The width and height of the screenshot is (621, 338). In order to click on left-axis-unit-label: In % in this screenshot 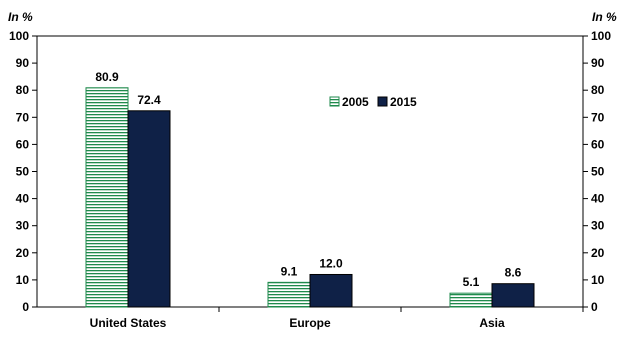, I will do `click(20, 17)`.